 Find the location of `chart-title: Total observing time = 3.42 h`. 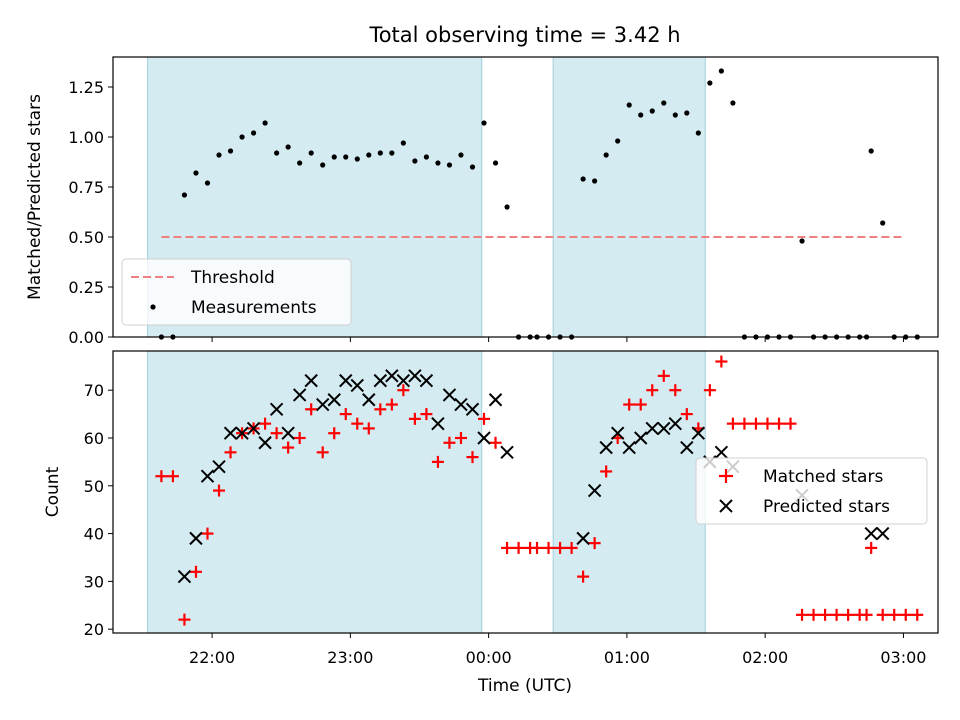

chart-title: Total observing time = 3.42 h is located at coordinates (524, 35).